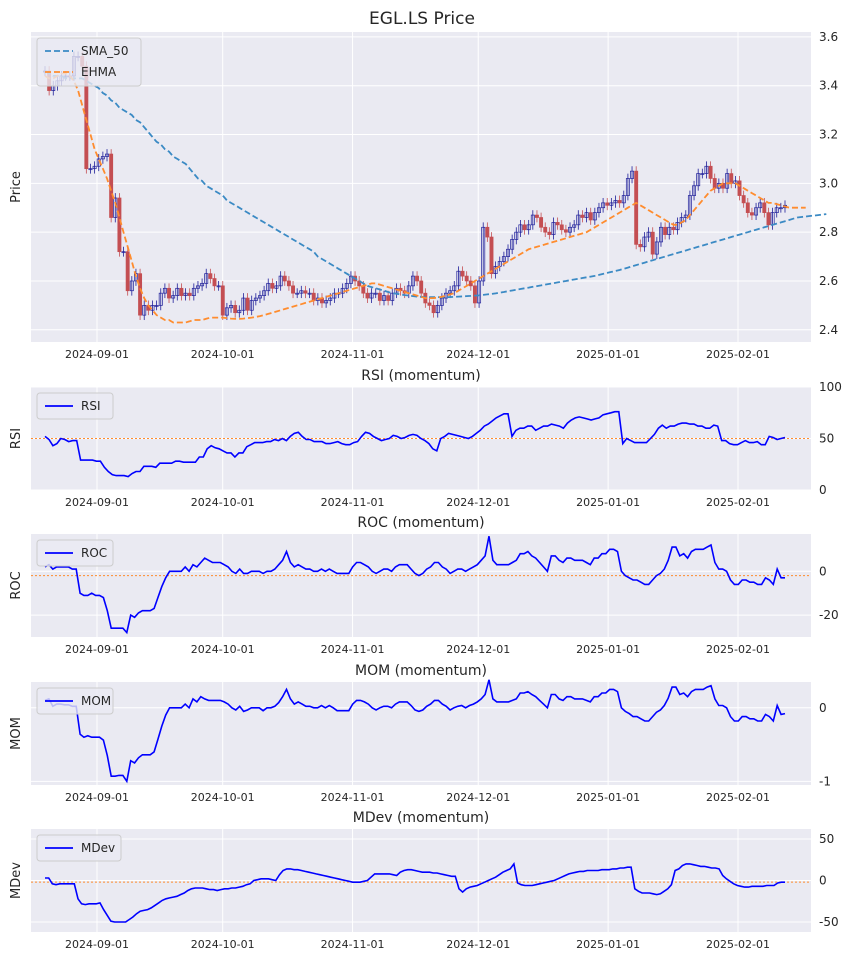  I want to click on legend-label: ROC, so click(94, 553).